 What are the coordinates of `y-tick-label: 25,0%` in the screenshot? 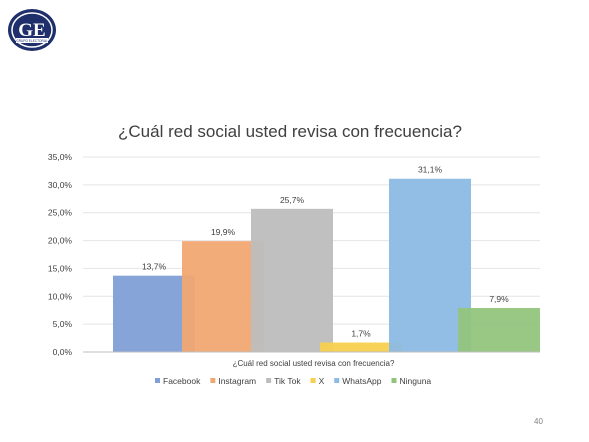 It's located at (60, 213).